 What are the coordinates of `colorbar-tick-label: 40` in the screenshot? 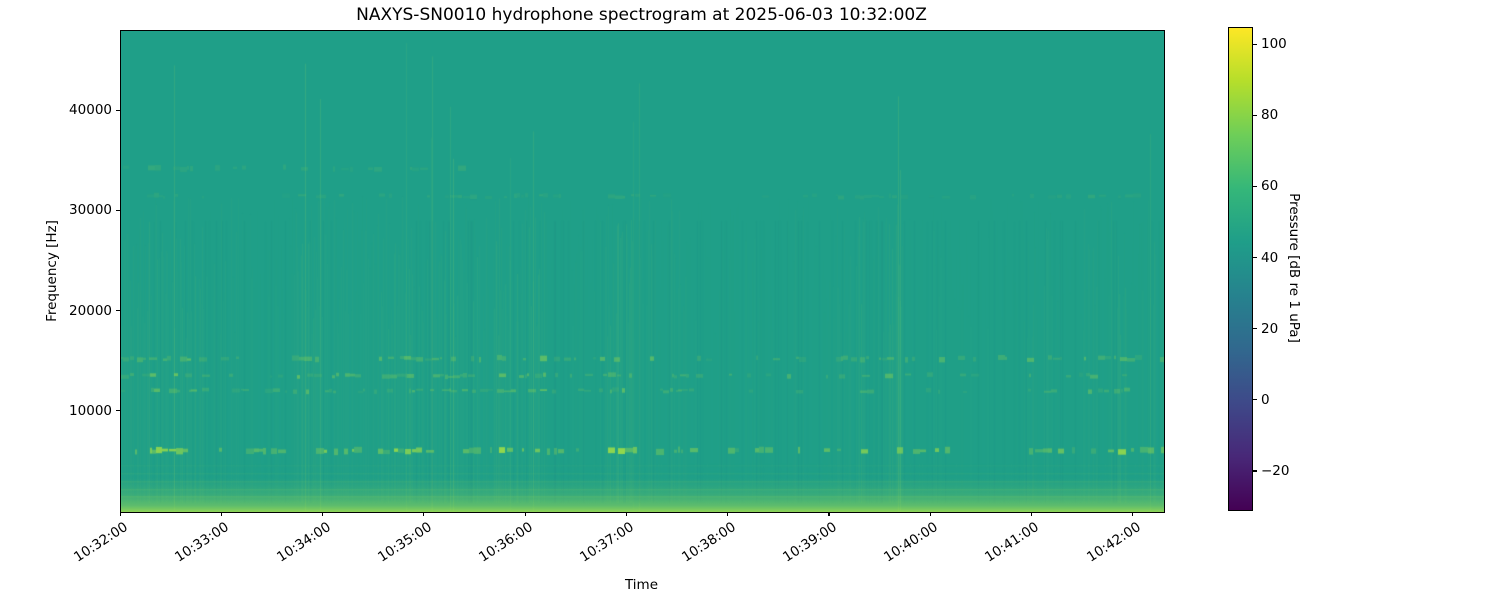 It's located at (1270, 257).